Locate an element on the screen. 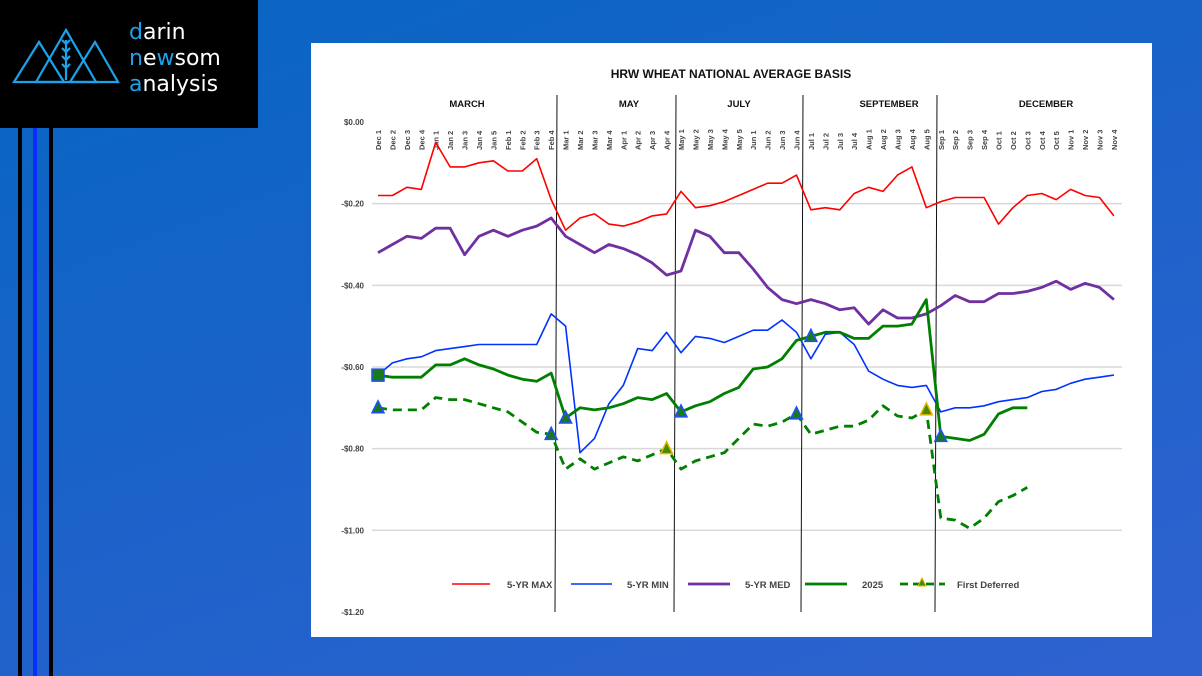  section-label: DECEMBER is located at coordinates (1046, 104).